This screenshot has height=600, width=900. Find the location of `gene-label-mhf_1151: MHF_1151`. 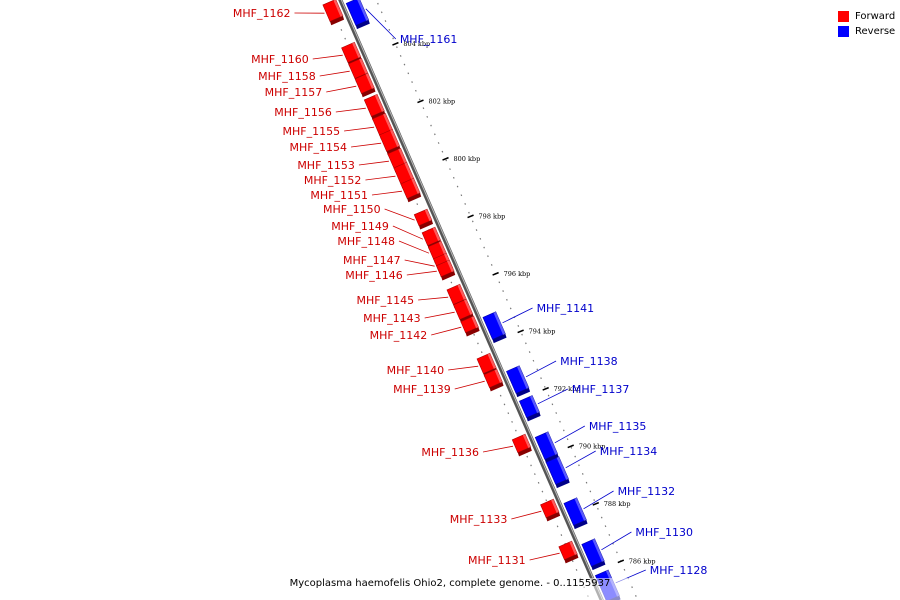

gene-label-mhf_1151: MHF_1151 is located at coordinates (356, 195).